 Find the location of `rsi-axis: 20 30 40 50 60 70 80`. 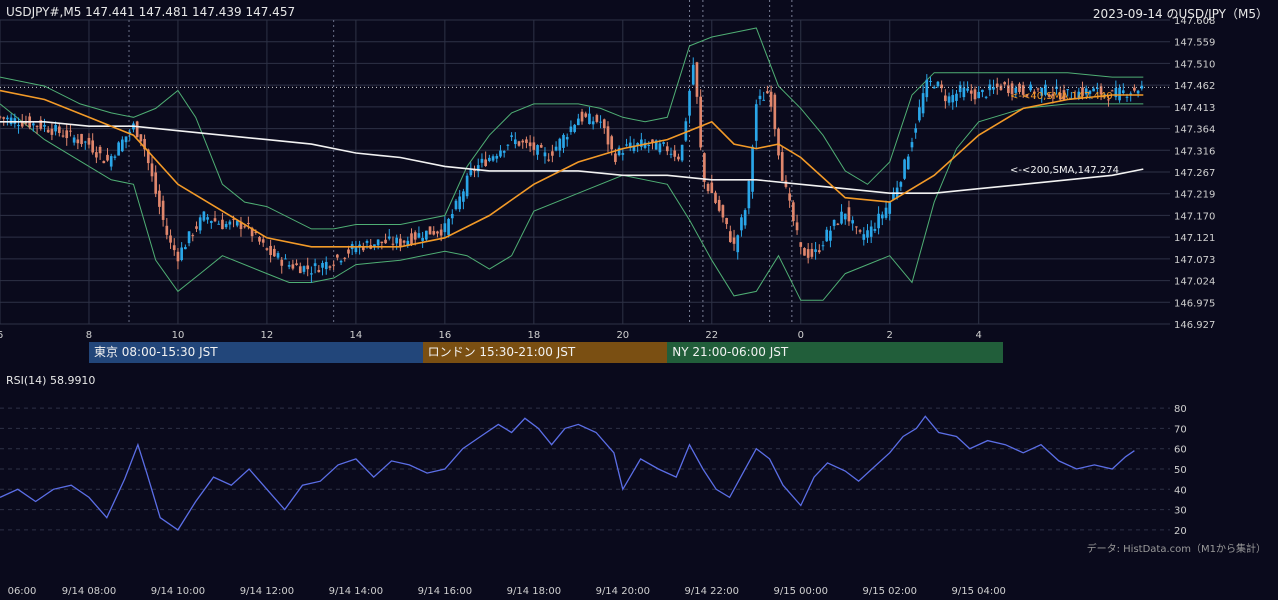

rsi-axis: 20 30 40 50 60 70 80 is located at coordinates (1180, 470).